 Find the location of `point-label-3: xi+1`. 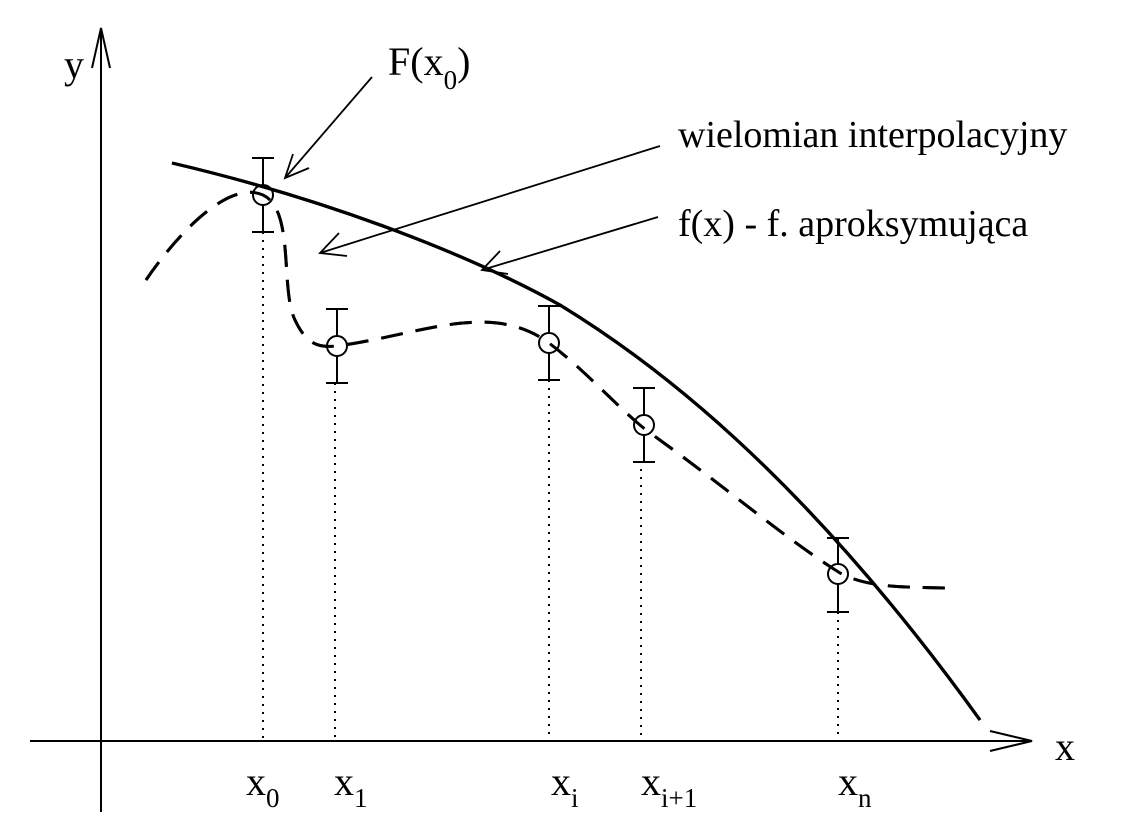

point-label-3: xi+1 is located at coordinates (669, 786).